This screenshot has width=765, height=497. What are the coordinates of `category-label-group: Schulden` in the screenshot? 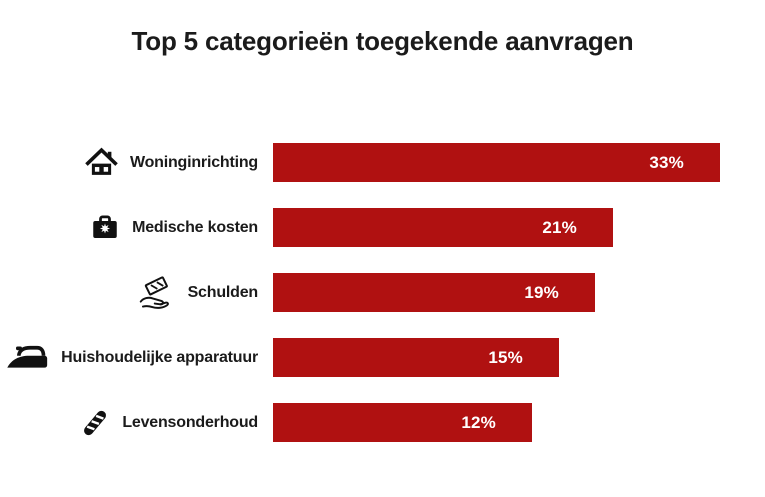 It's located at (136, 292).